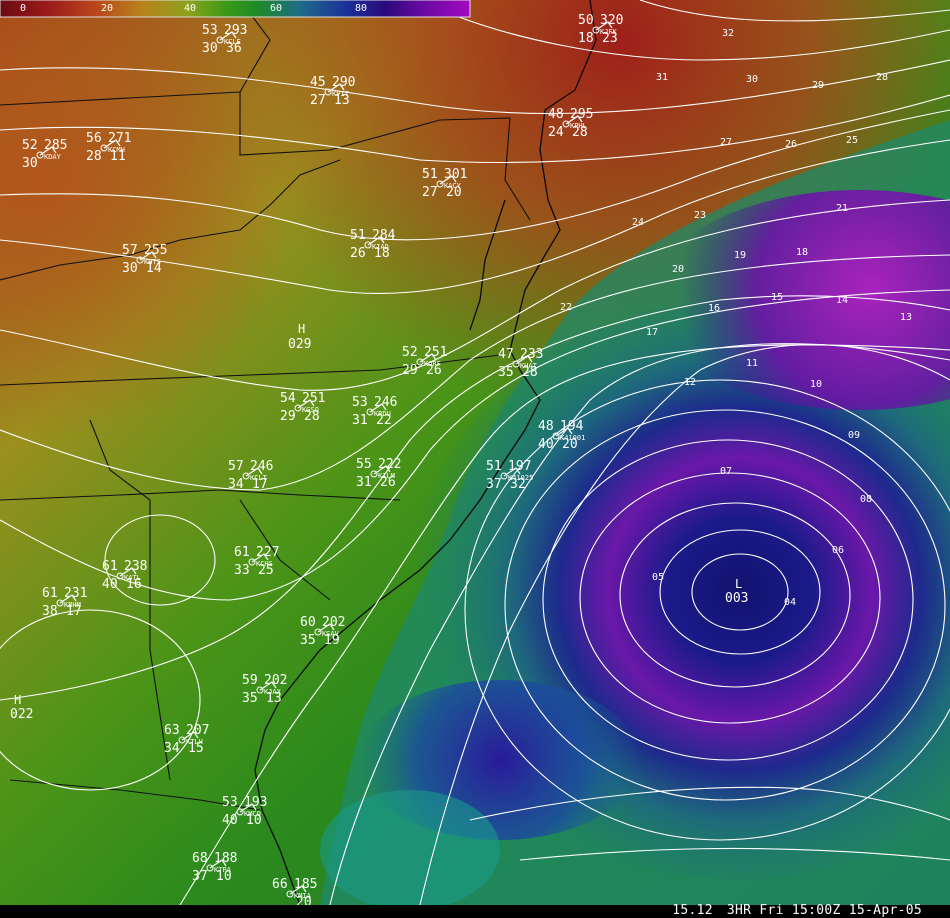  I want to click on station-id: KTLH, so click(194, 742).